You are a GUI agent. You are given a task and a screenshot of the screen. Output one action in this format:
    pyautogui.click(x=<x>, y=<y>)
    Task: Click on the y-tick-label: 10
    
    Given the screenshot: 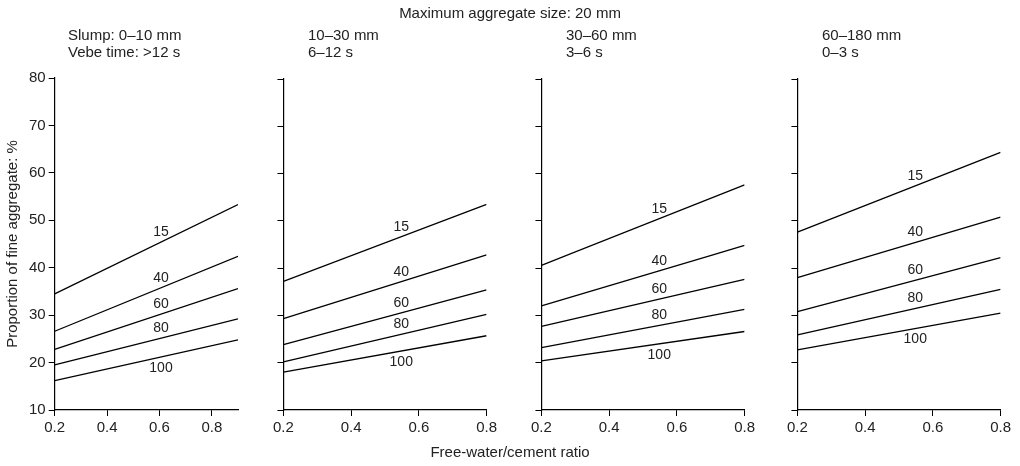 What is the action you would take?
    pyautogui.click(x=37, y=409)
    